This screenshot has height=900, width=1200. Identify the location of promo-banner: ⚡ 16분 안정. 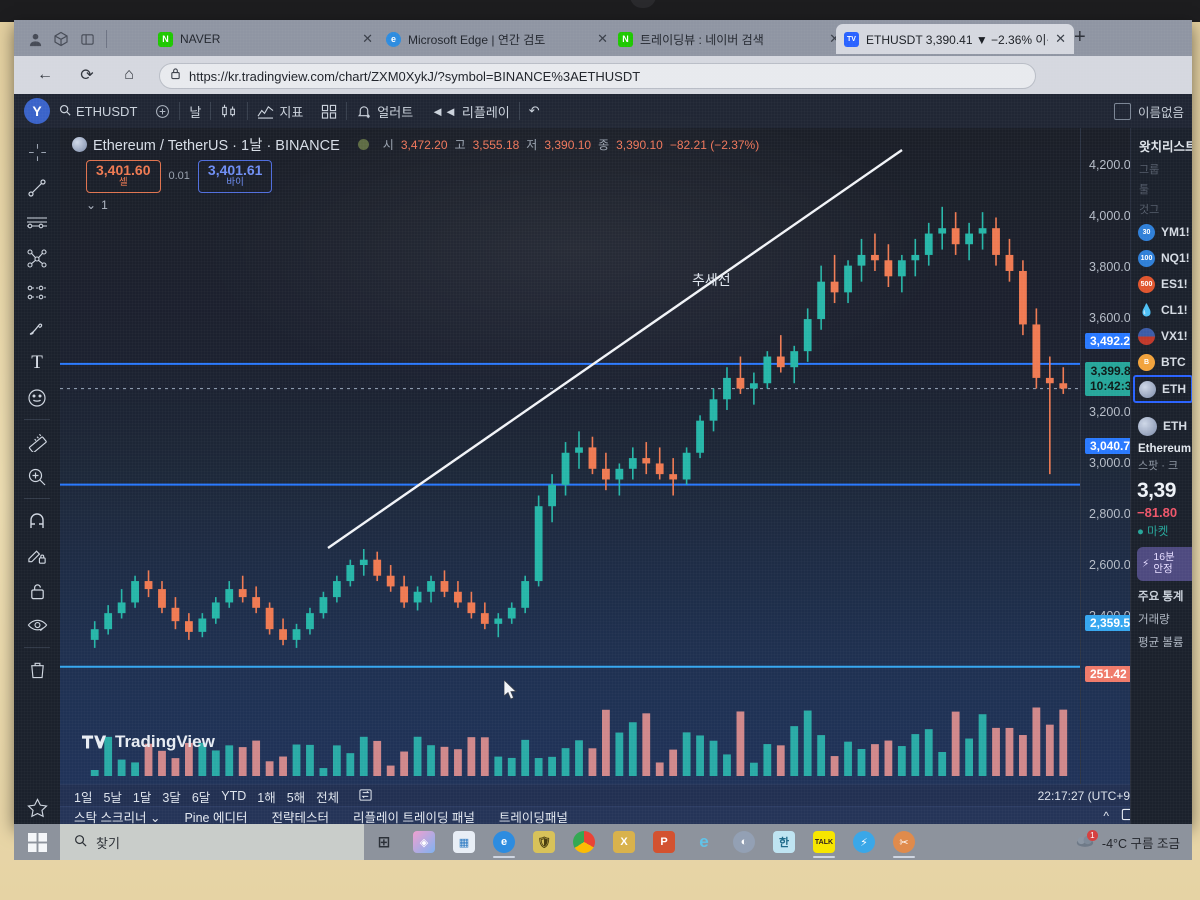
(1164, 564).